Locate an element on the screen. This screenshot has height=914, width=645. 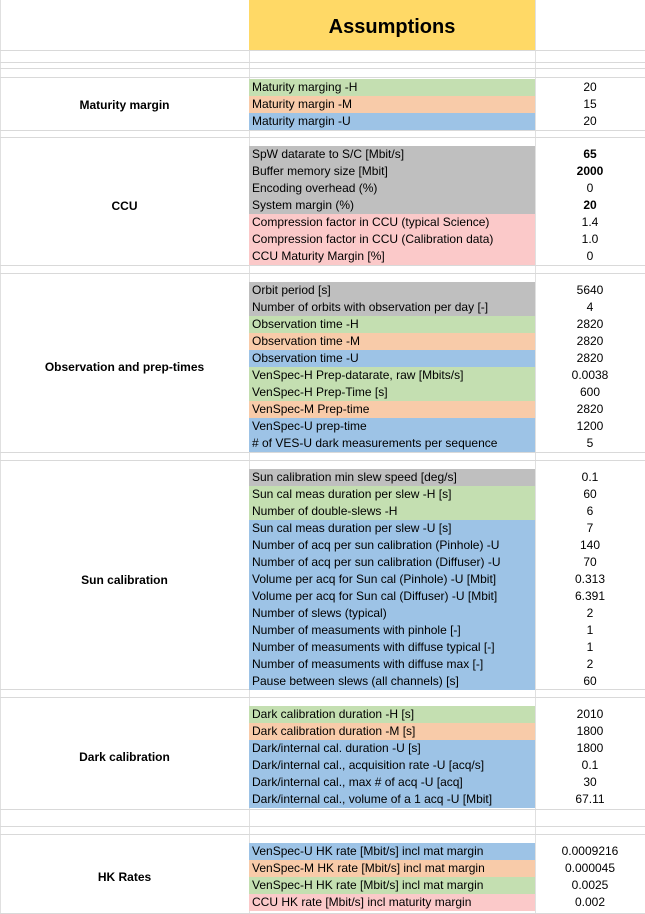
parameter-value: 67.11 is located at coordinates (590, 799).